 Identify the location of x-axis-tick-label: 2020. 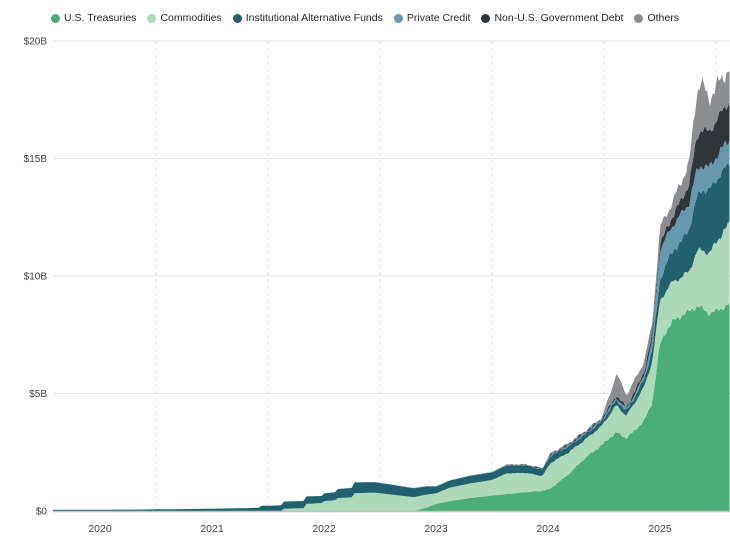
(100, 529).